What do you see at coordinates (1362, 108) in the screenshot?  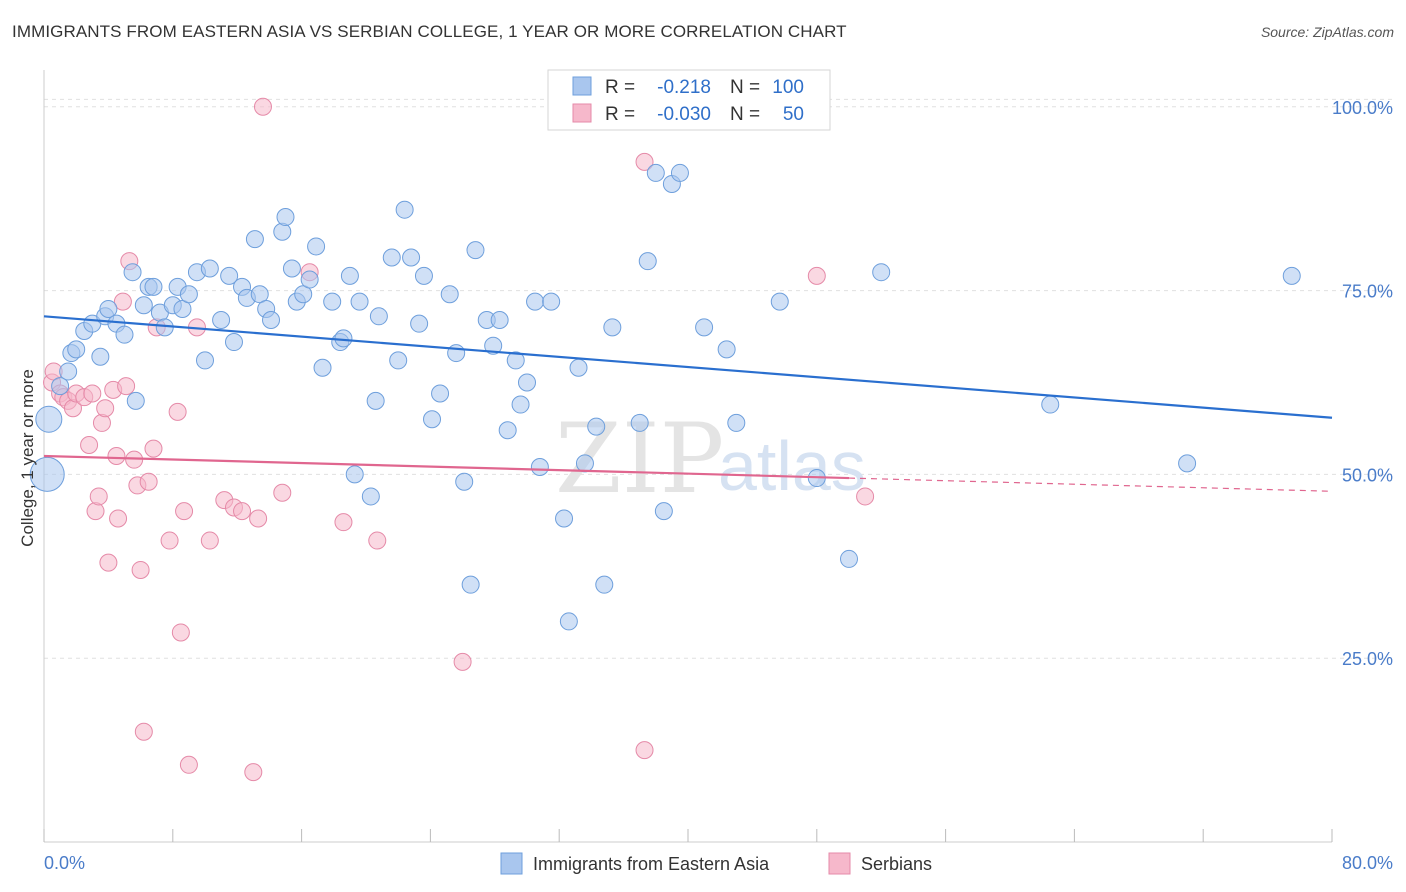 I see `y-tick-label: 100.0%` at bounding box center [1362, 108].